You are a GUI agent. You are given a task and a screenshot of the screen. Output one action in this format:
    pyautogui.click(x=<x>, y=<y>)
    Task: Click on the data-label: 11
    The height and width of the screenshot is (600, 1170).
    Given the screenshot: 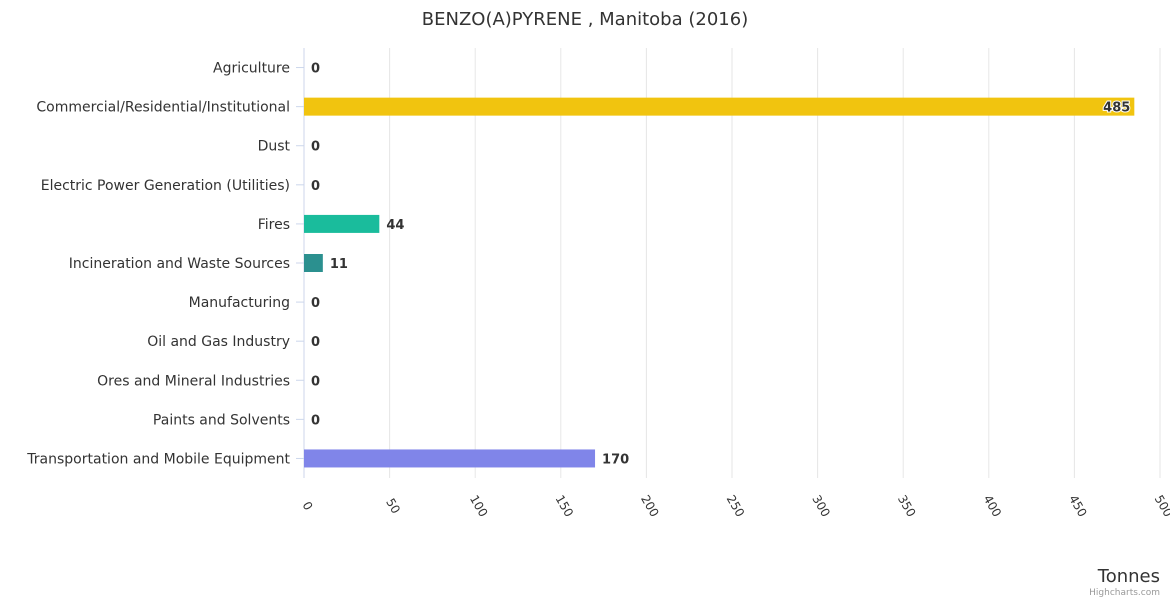 What is the action you would take?
    pyautogui.click(x=339, y=264)
    